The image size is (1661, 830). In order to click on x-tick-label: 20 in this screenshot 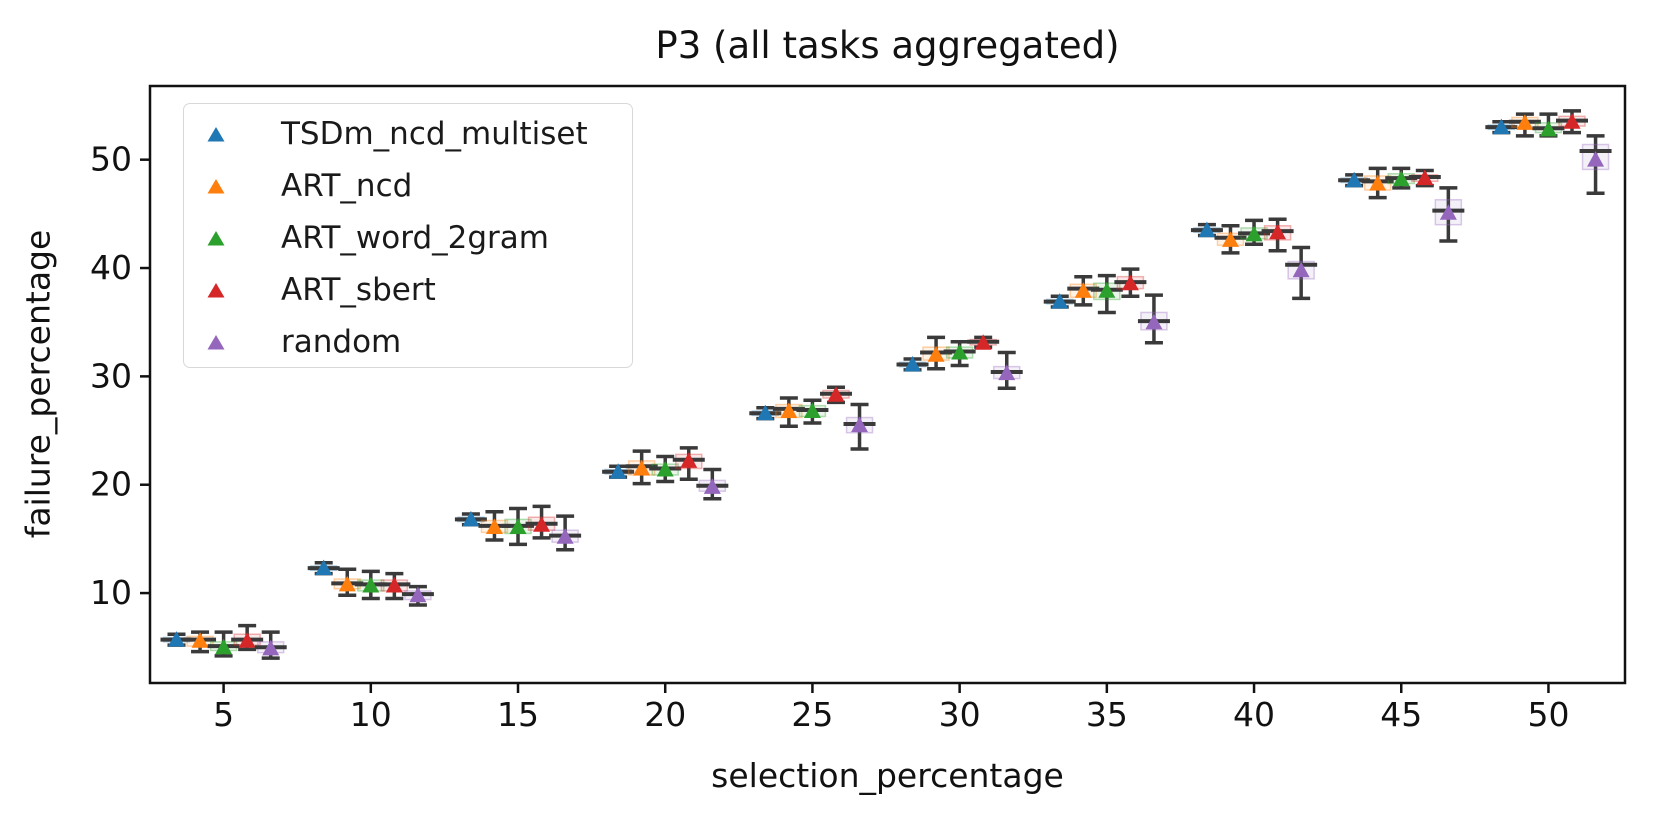, I will do `click(665, 714)`.